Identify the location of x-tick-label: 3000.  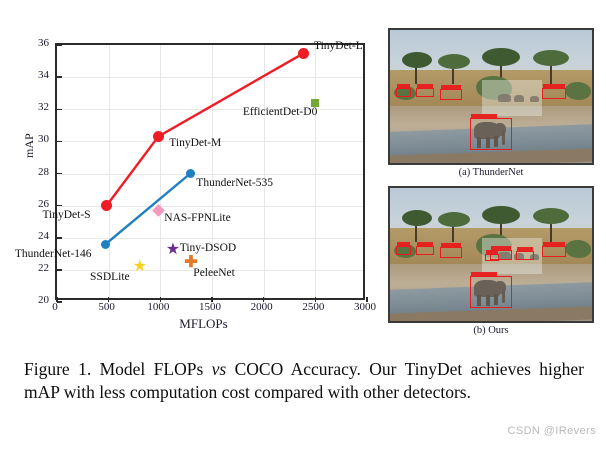
(365, 307).